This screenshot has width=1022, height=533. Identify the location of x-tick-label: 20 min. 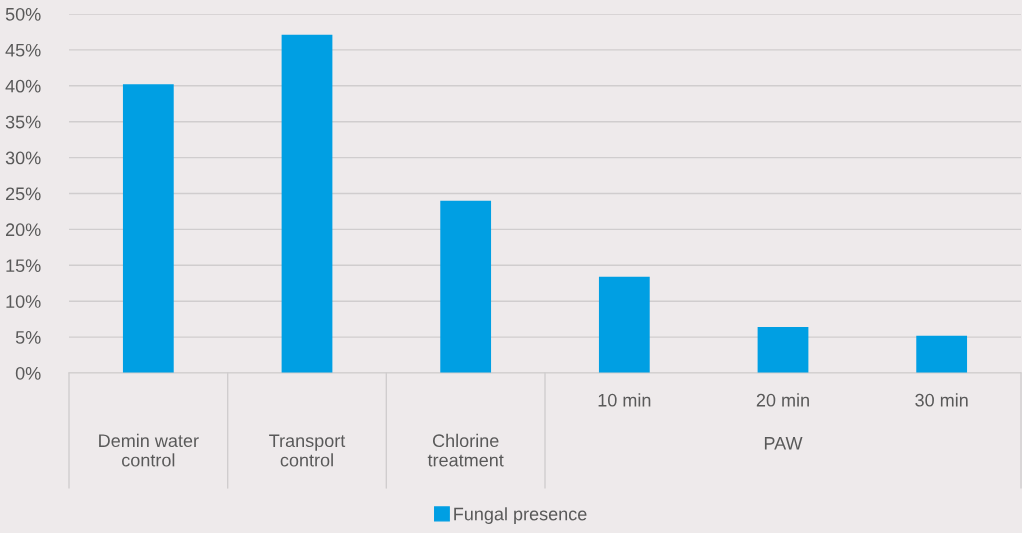
(782, 400).